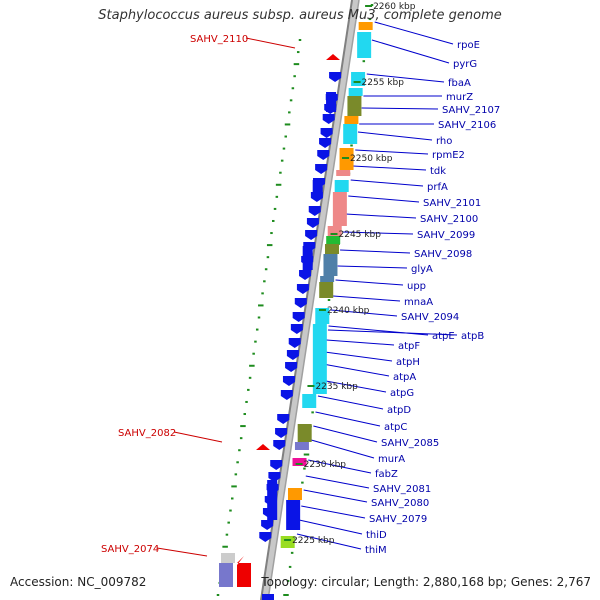 The width and height of the screenshot is (600, 600). Describe the element at coordinates (443, 336) in the screenshot. I see `gene-label-atpe: atpE` at that location.